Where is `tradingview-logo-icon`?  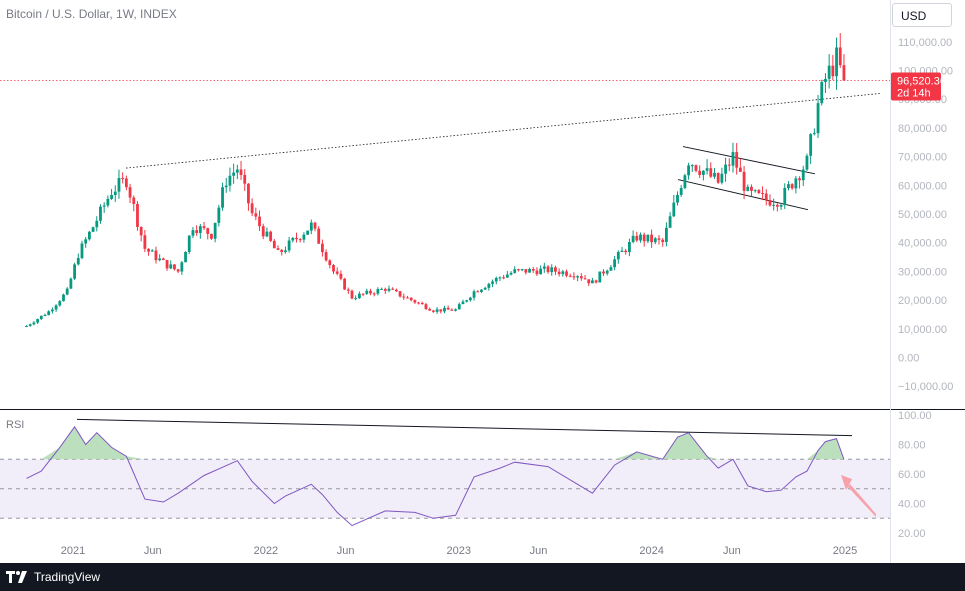 tradingview-logo-icon is located at coordinates (17, 577).